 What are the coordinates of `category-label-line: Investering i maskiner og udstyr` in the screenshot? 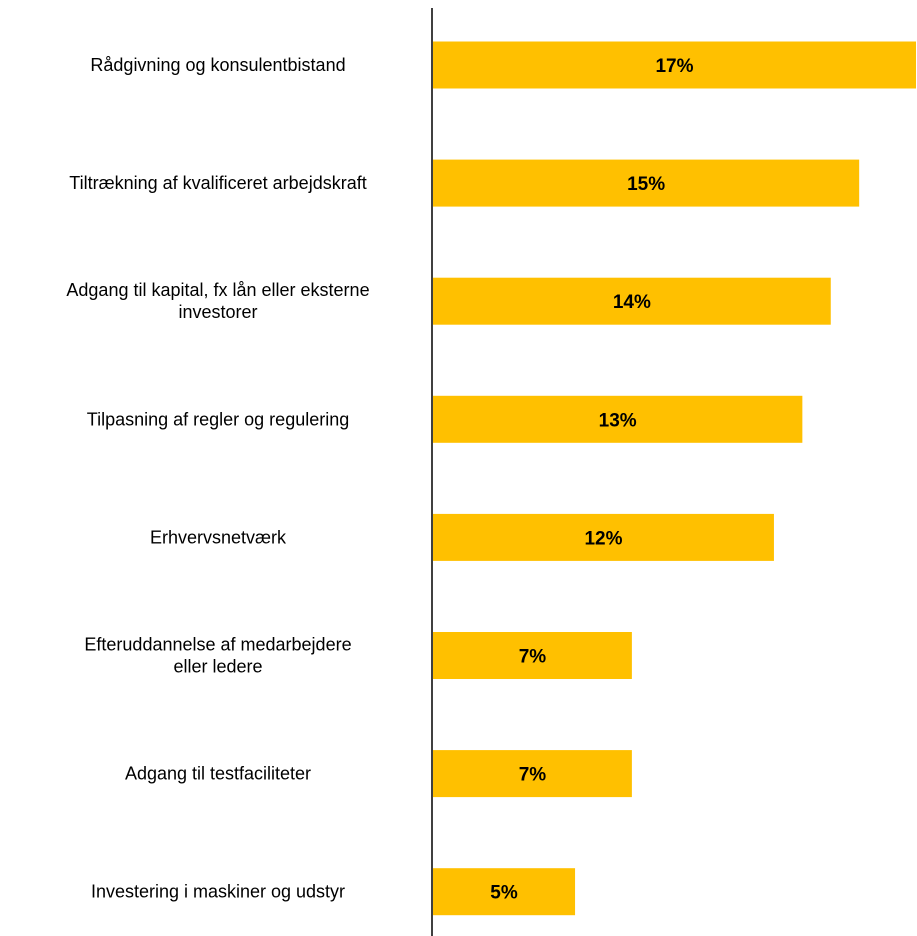 It's located at (218, 892).